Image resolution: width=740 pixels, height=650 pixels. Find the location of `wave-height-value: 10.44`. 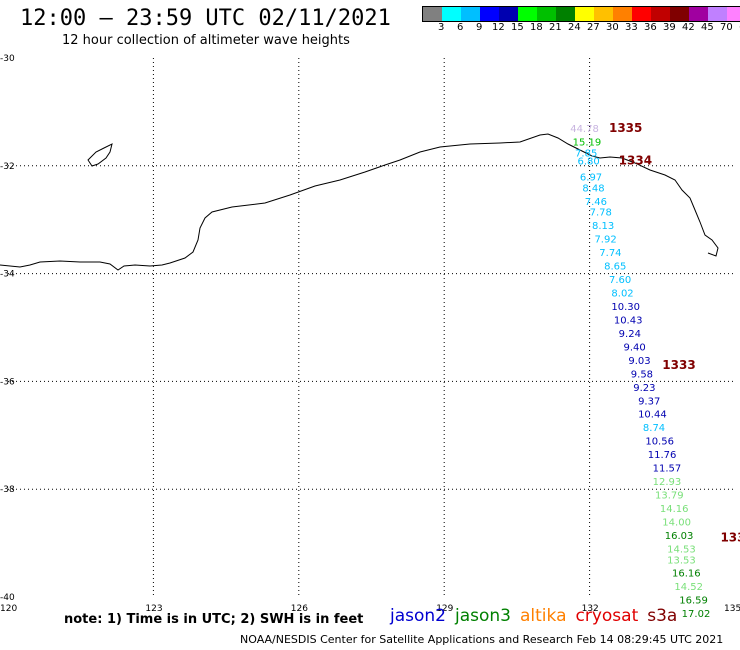

wave-height-value: 10.44 is located at coordinates (652, 415).